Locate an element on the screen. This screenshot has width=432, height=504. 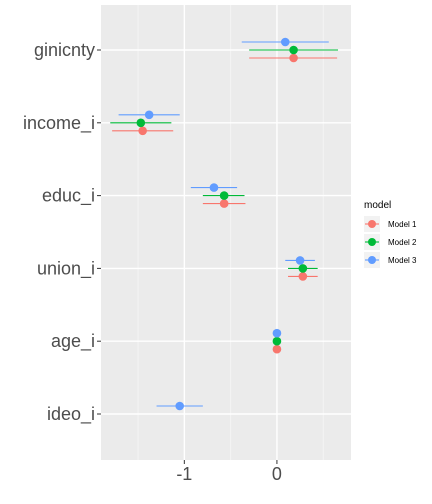
legend-label: Model 2 is located at coordinates (402, 242).